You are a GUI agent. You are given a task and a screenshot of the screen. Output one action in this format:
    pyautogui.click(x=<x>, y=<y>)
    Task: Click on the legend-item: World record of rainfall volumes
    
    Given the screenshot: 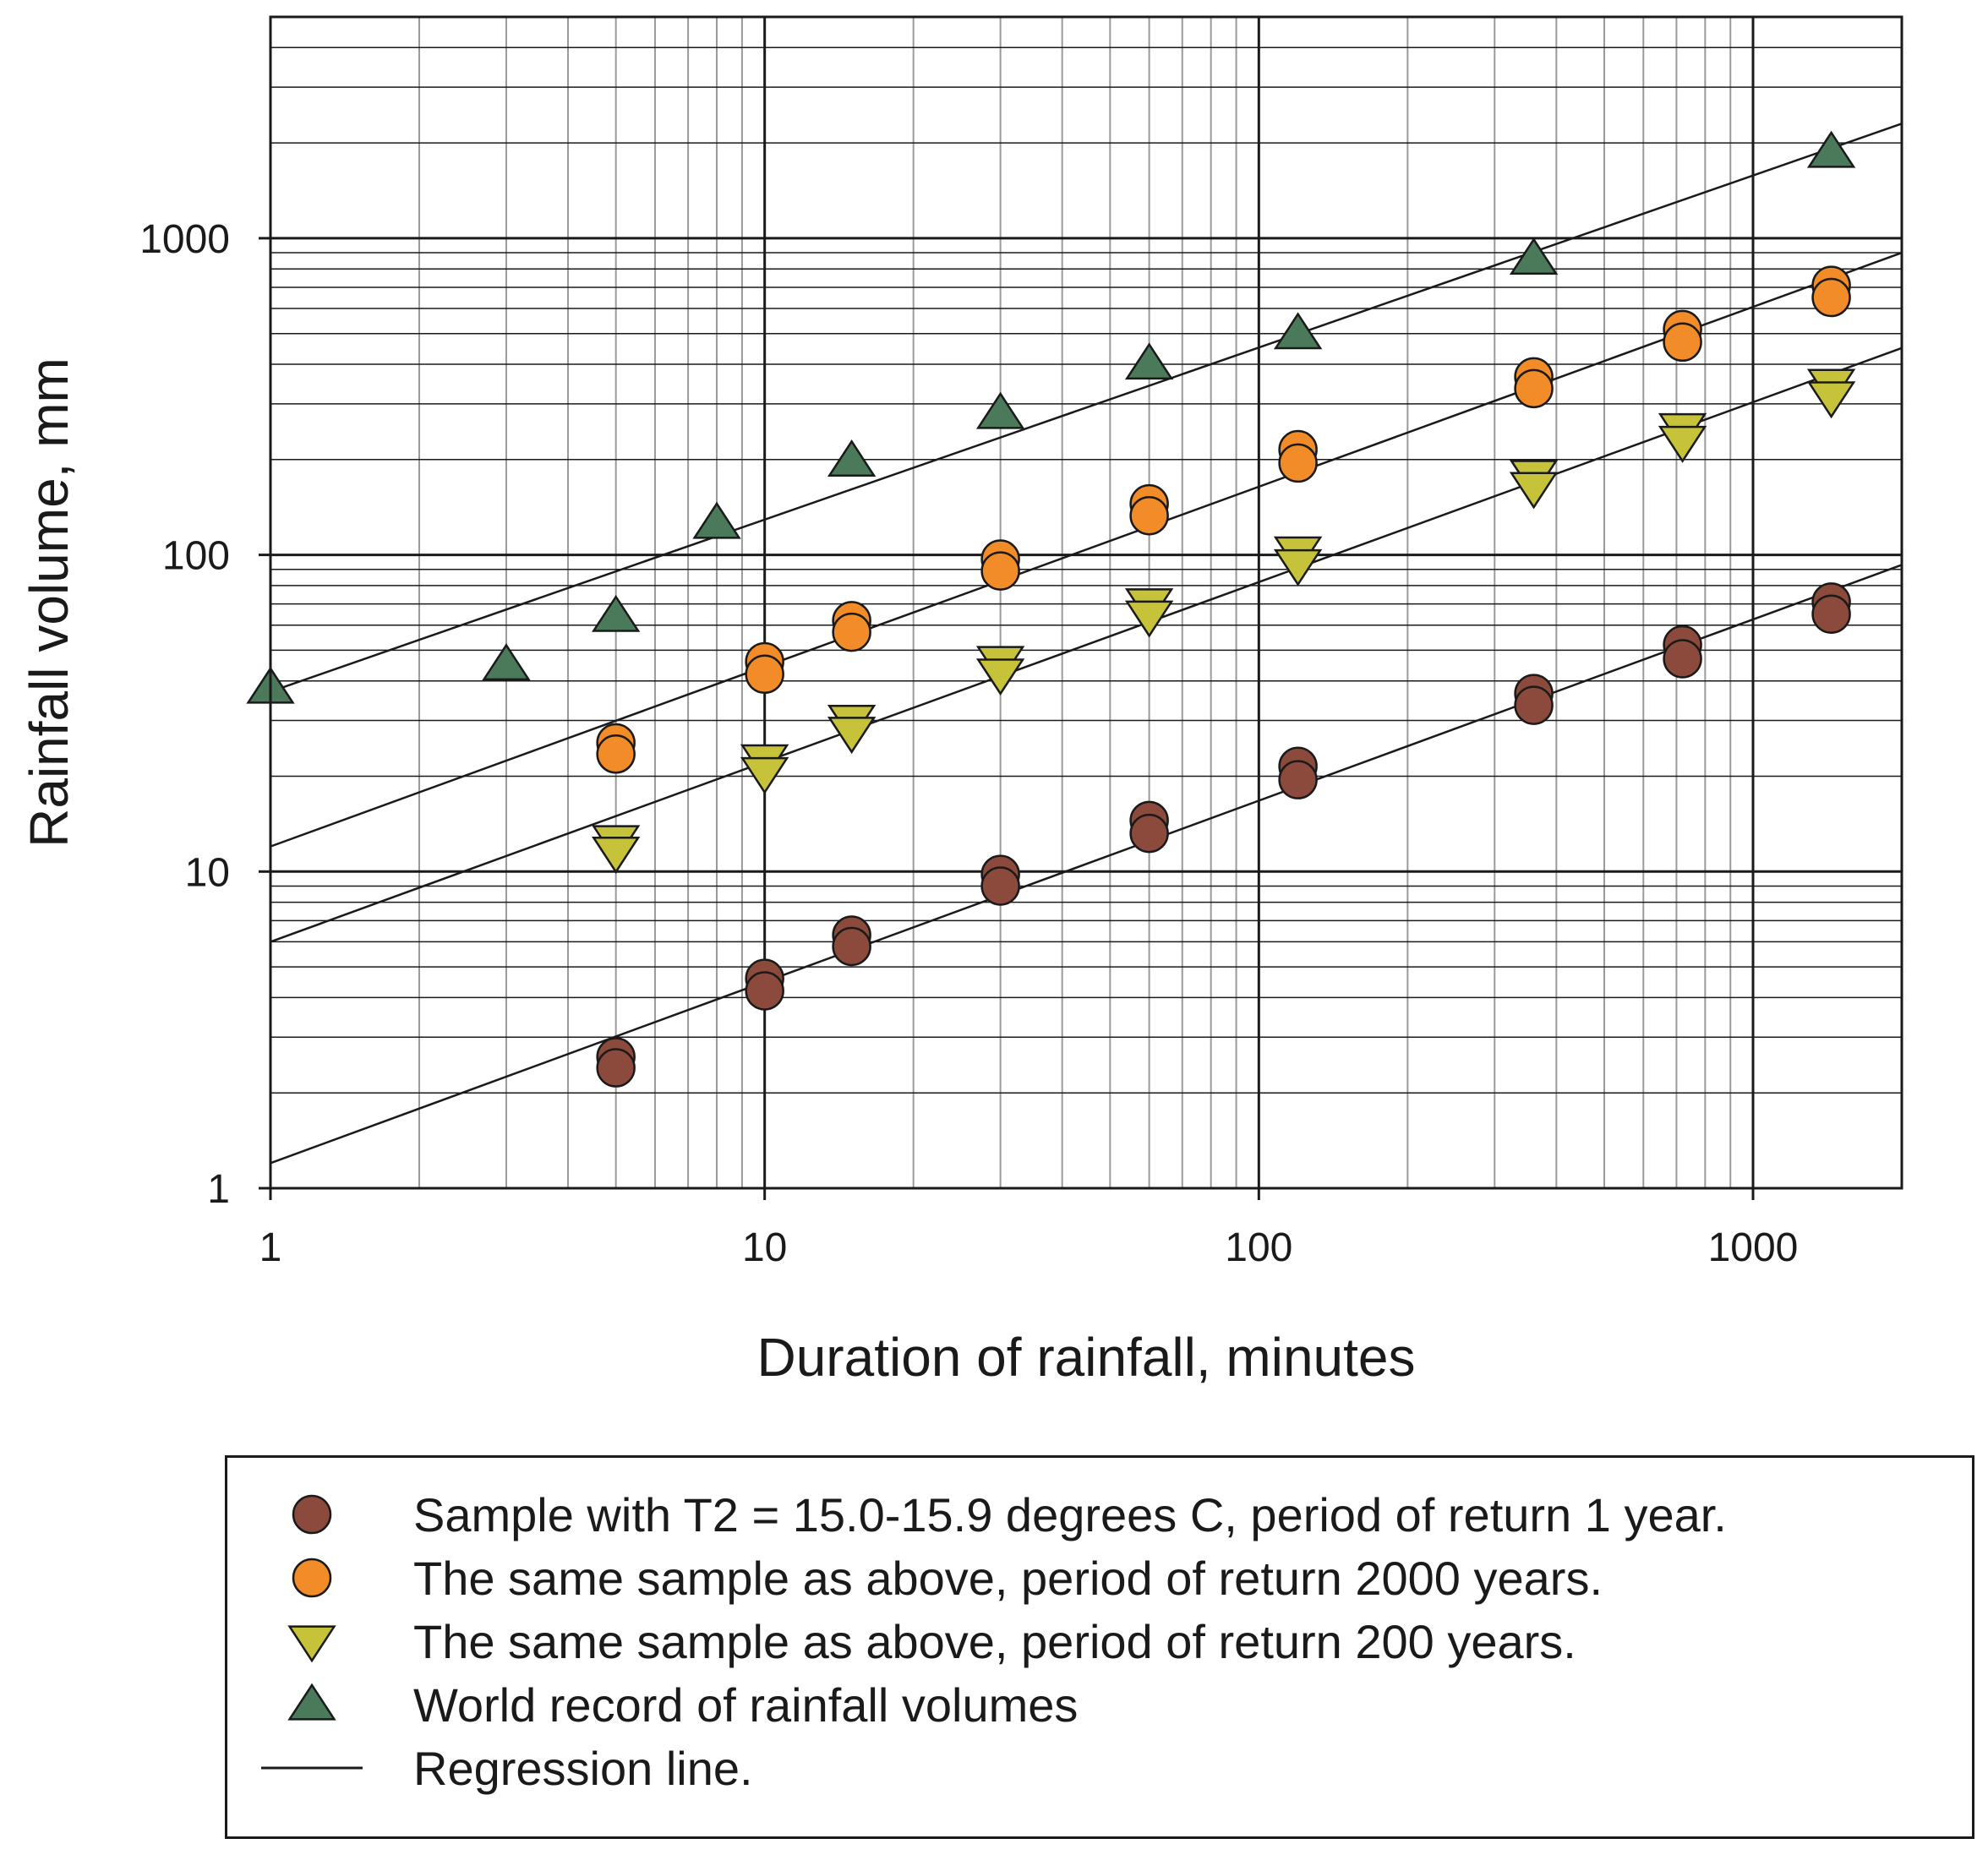 What is the action you would take?
    pyautogui.click(x=1099, y=1705)
    